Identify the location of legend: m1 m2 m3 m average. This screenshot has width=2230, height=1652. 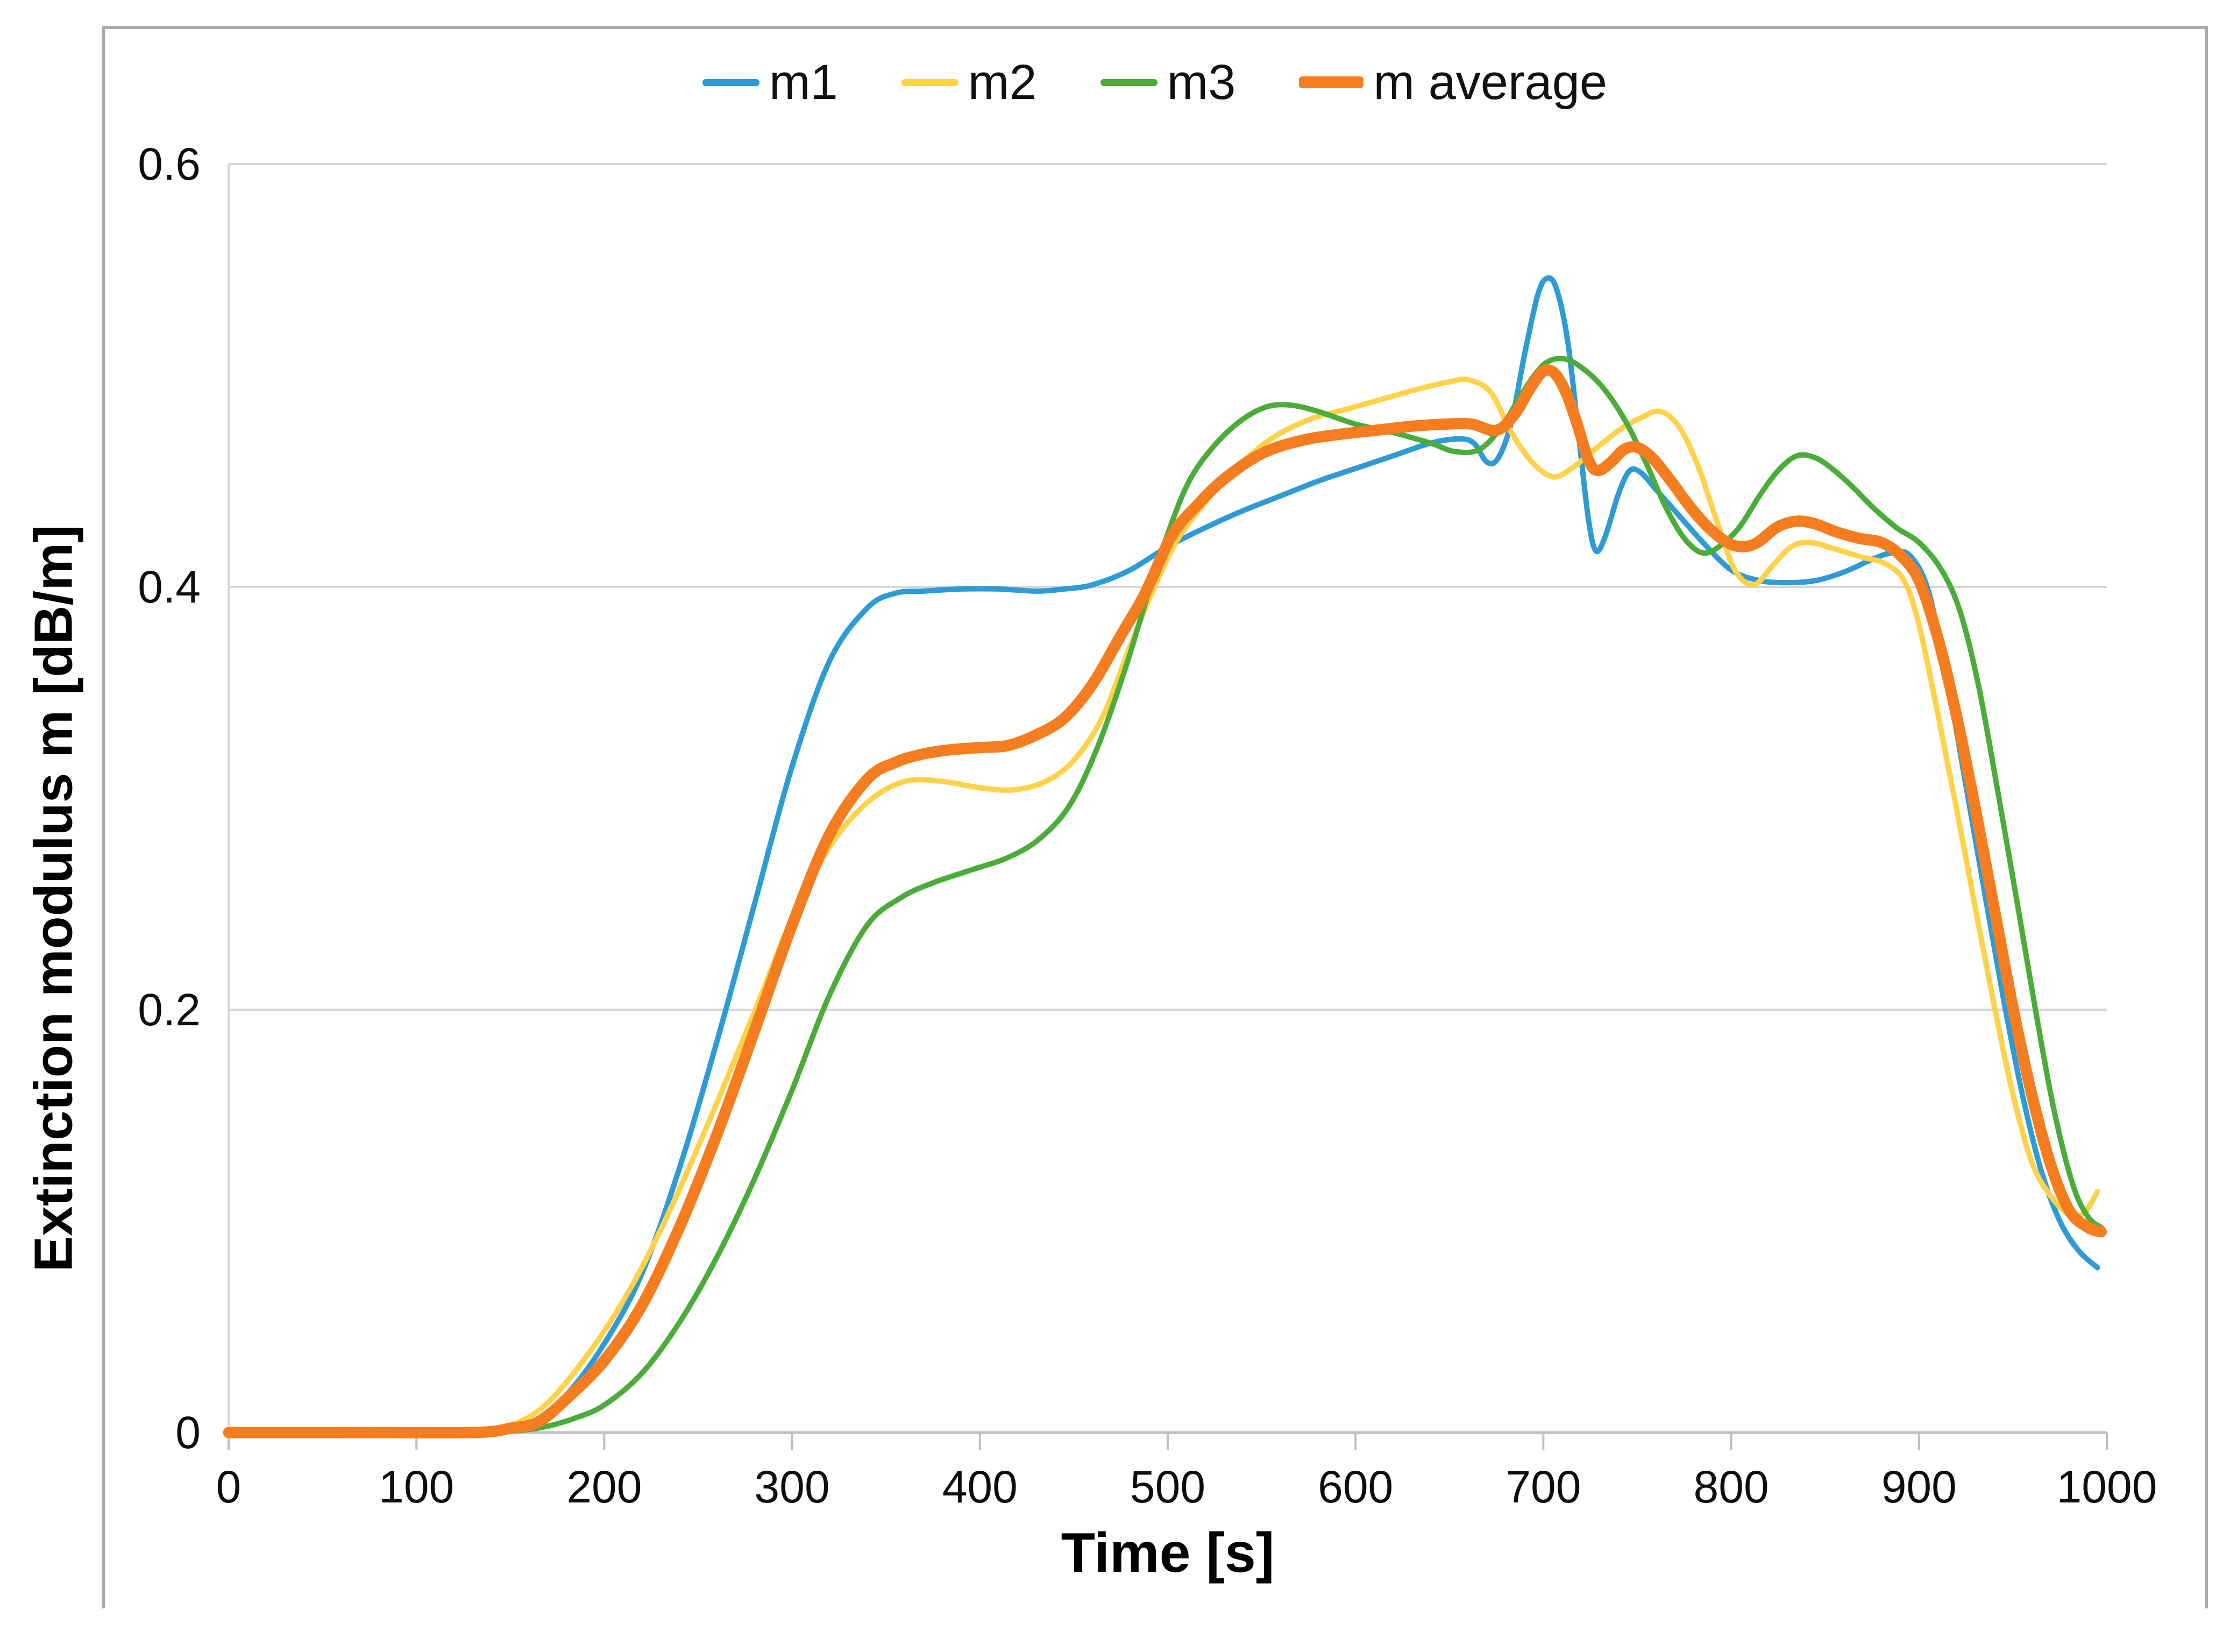
(1155, 82).